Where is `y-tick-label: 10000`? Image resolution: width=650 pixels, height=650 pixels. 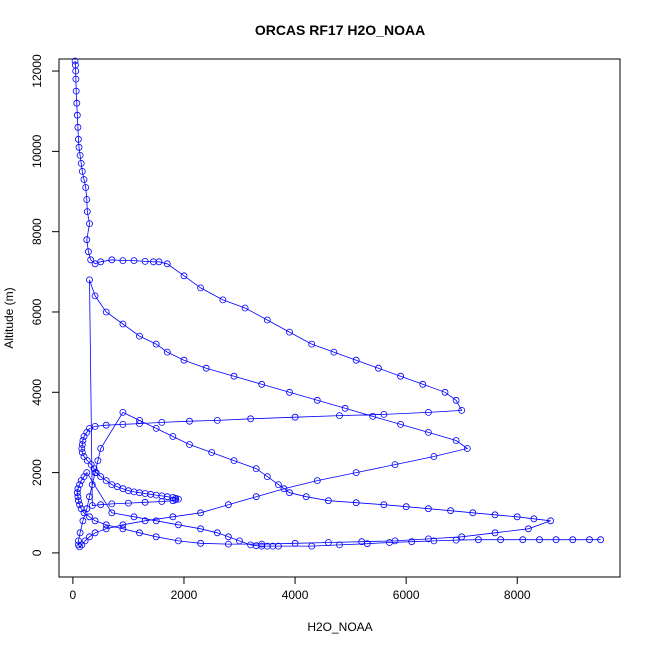 y-tick-label: 10000 is located at coordinates (37, 151).